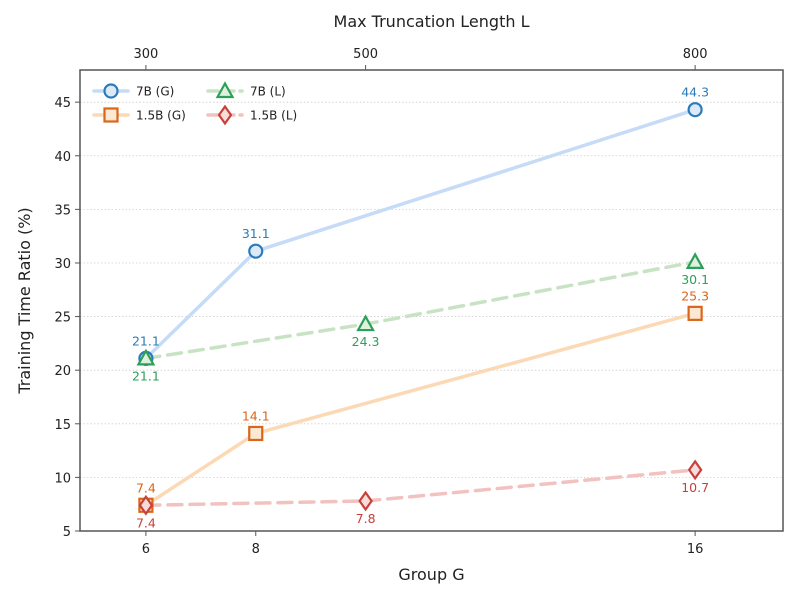 The height and width of the screenshot is (600, 800). I want to click on x-axis-title: Group G, so click(431, 574).